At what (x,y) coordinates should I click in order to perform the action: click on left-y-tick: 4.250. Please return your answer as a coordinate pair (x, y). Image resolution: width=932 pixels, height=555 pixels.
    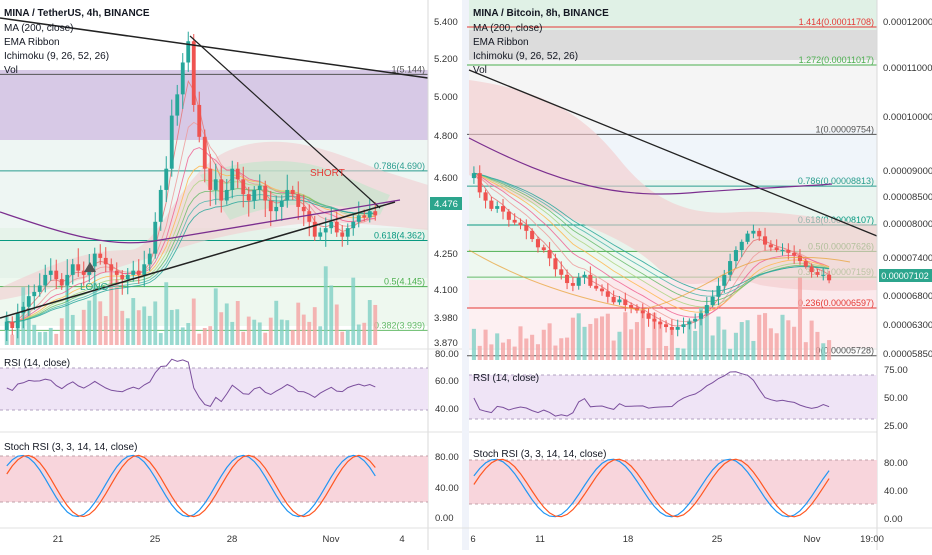
    Looking at the image, I should click on (446, 254).